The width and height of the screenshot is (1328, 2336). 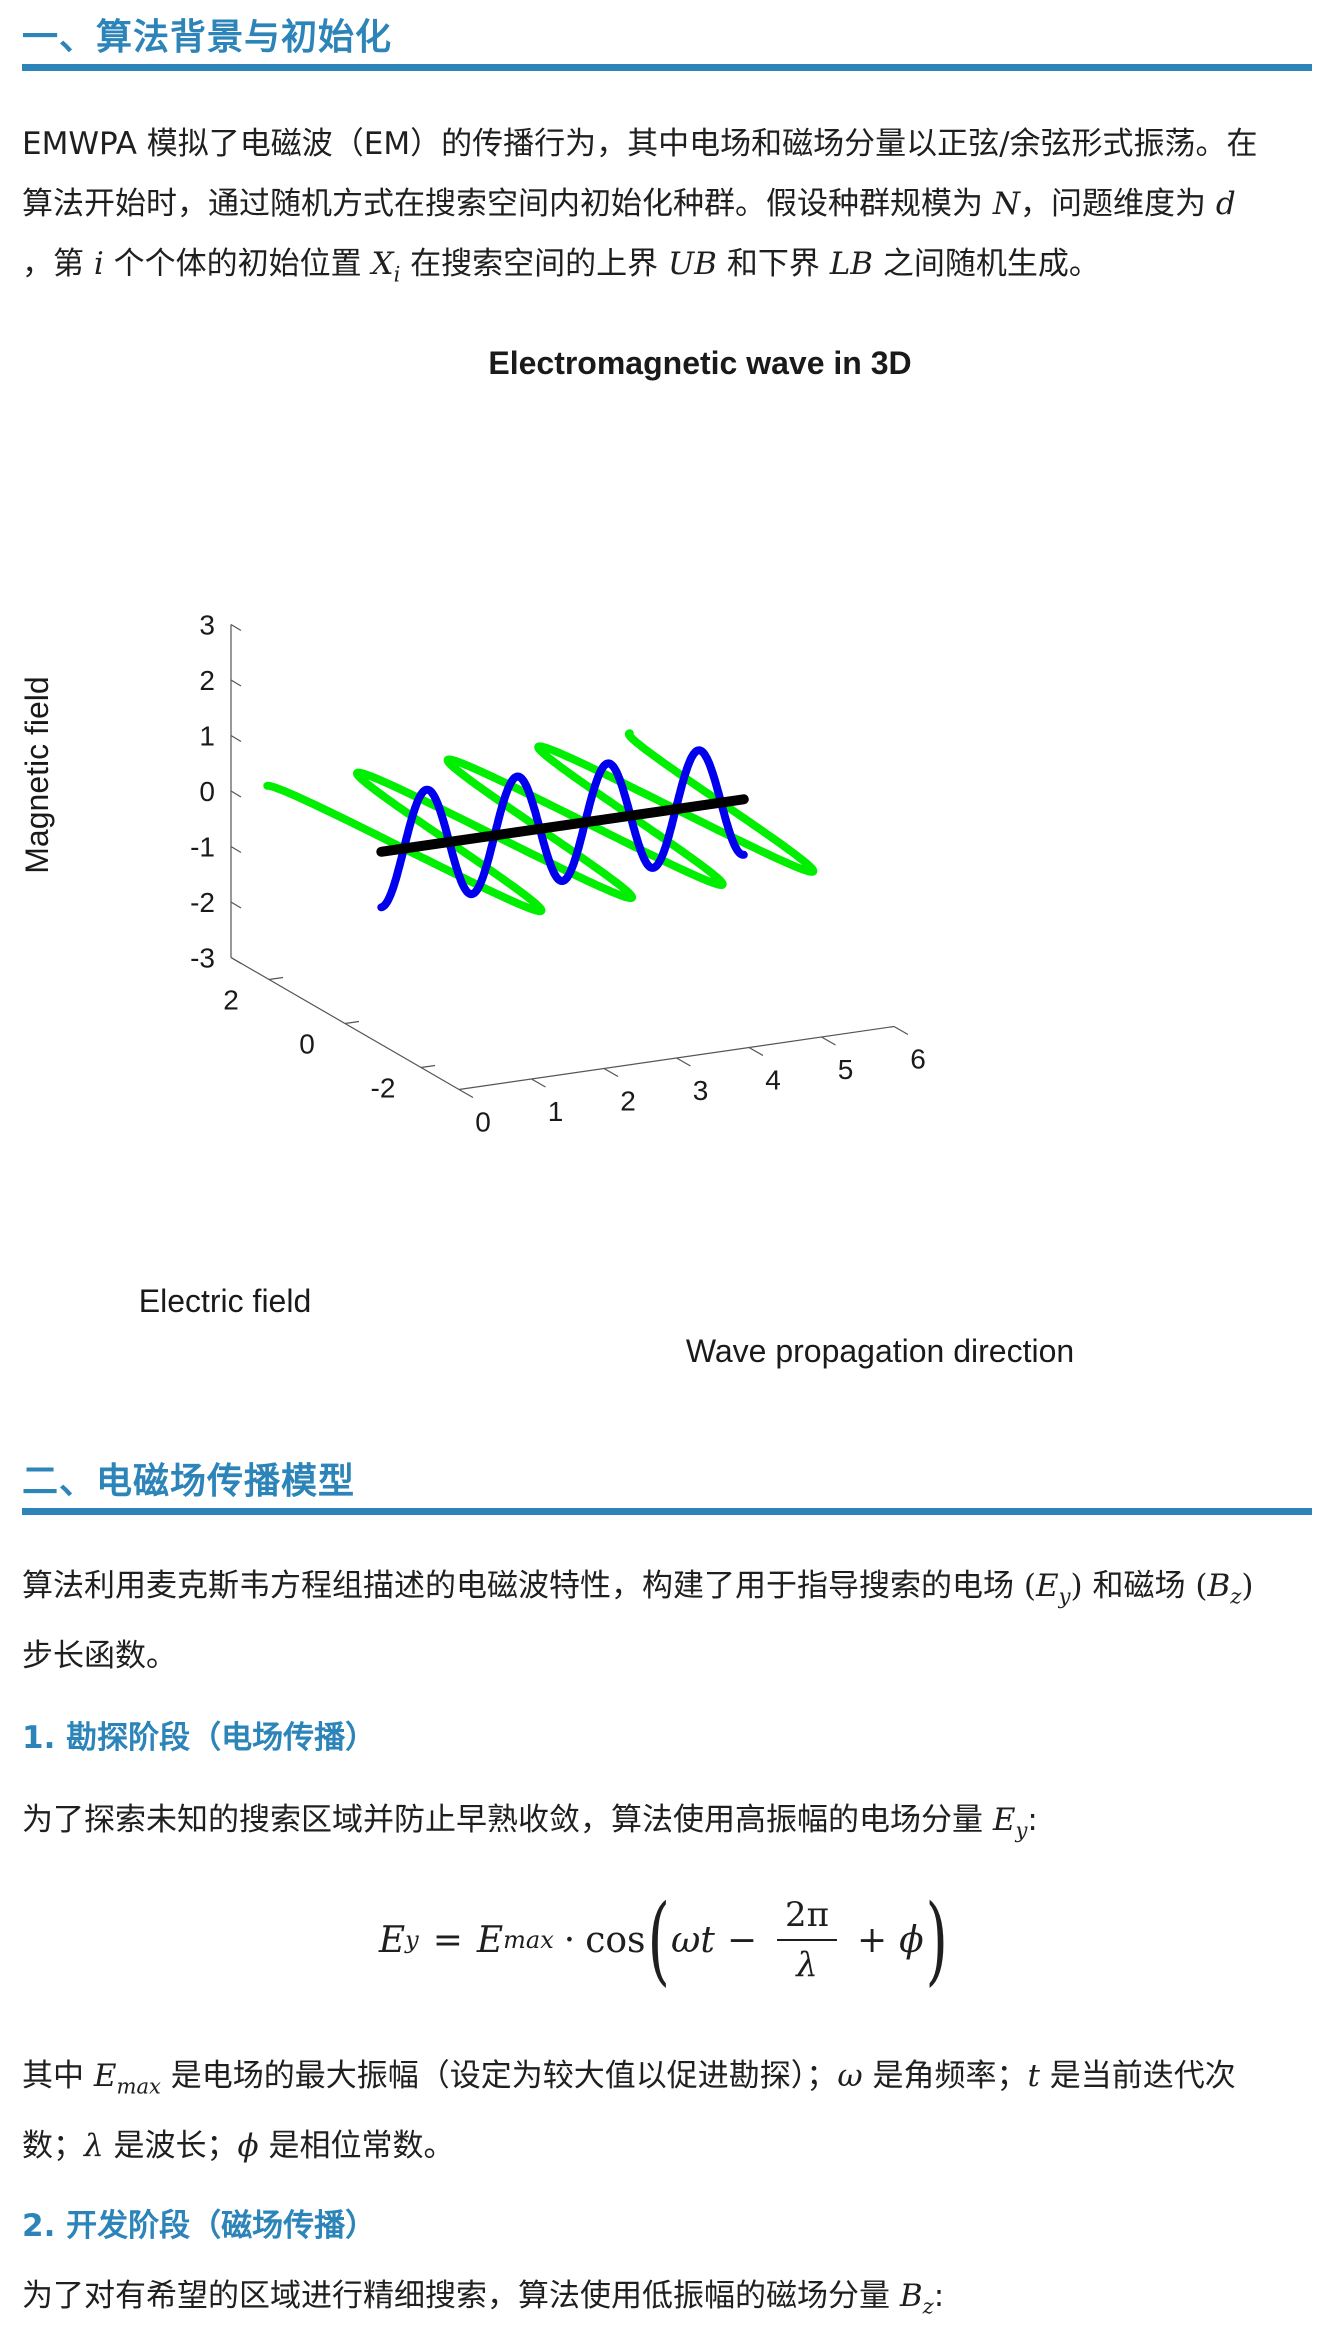 I want to click on formula-equals: =, so click(x=447, y=1940).